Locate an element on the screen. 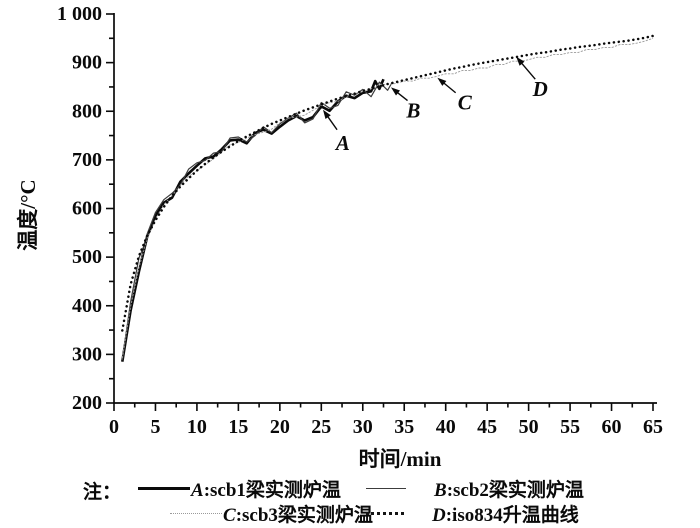  legend-note-label: 注： is located at coordinates (102, 492).